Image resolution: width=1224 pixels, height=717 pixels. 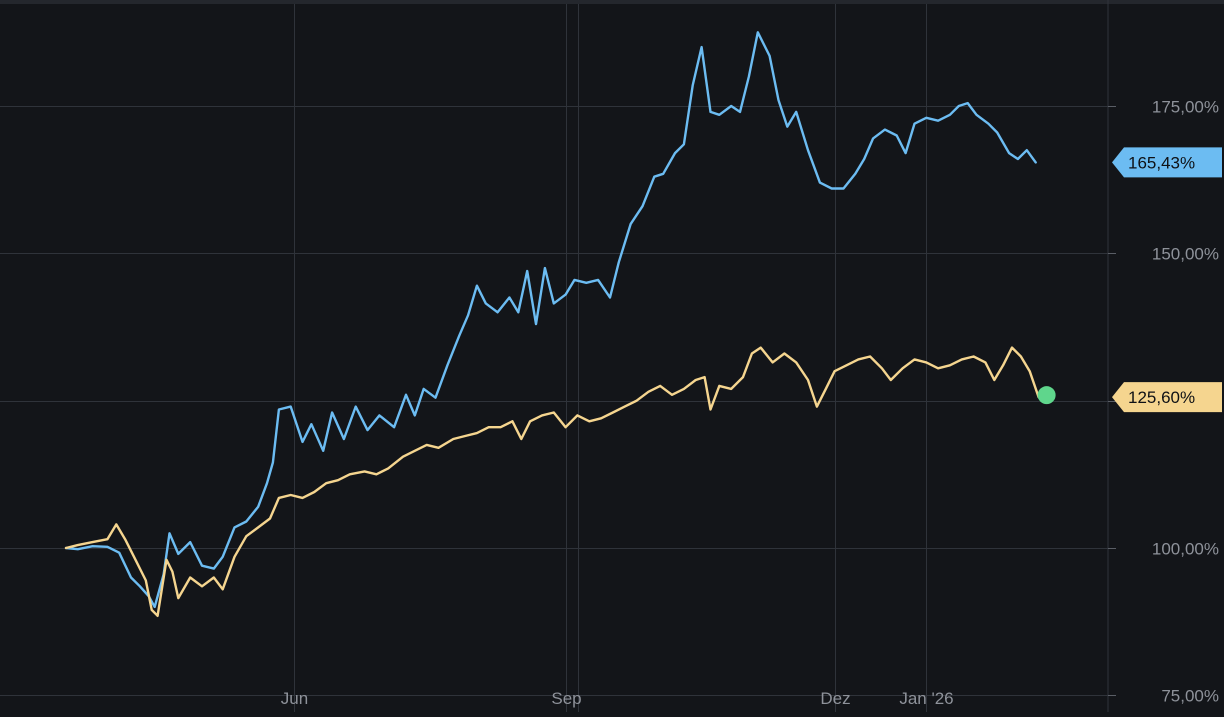 I want to click on y-tick-label: 100,00%, so click(x=1185, y=549).